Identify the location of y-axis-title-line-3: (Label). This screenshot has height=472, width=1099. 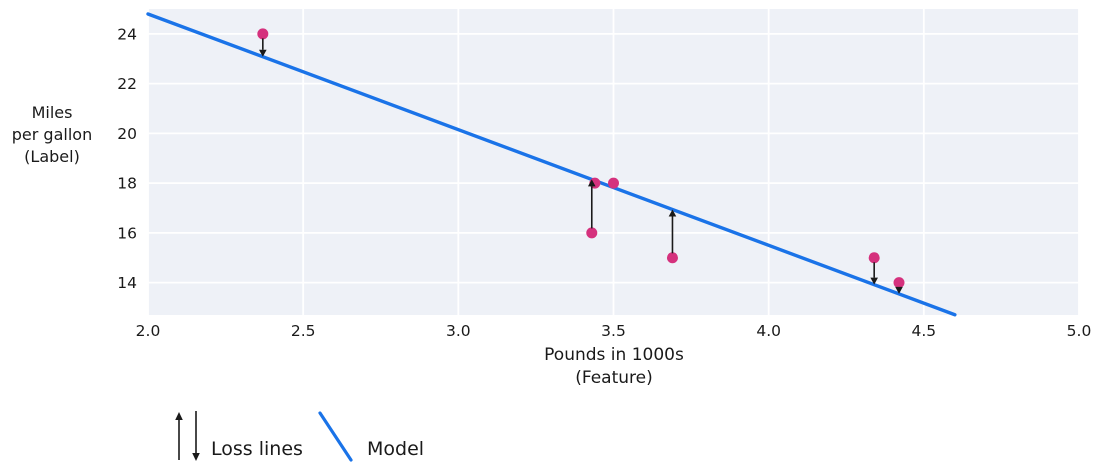
(52, 156).